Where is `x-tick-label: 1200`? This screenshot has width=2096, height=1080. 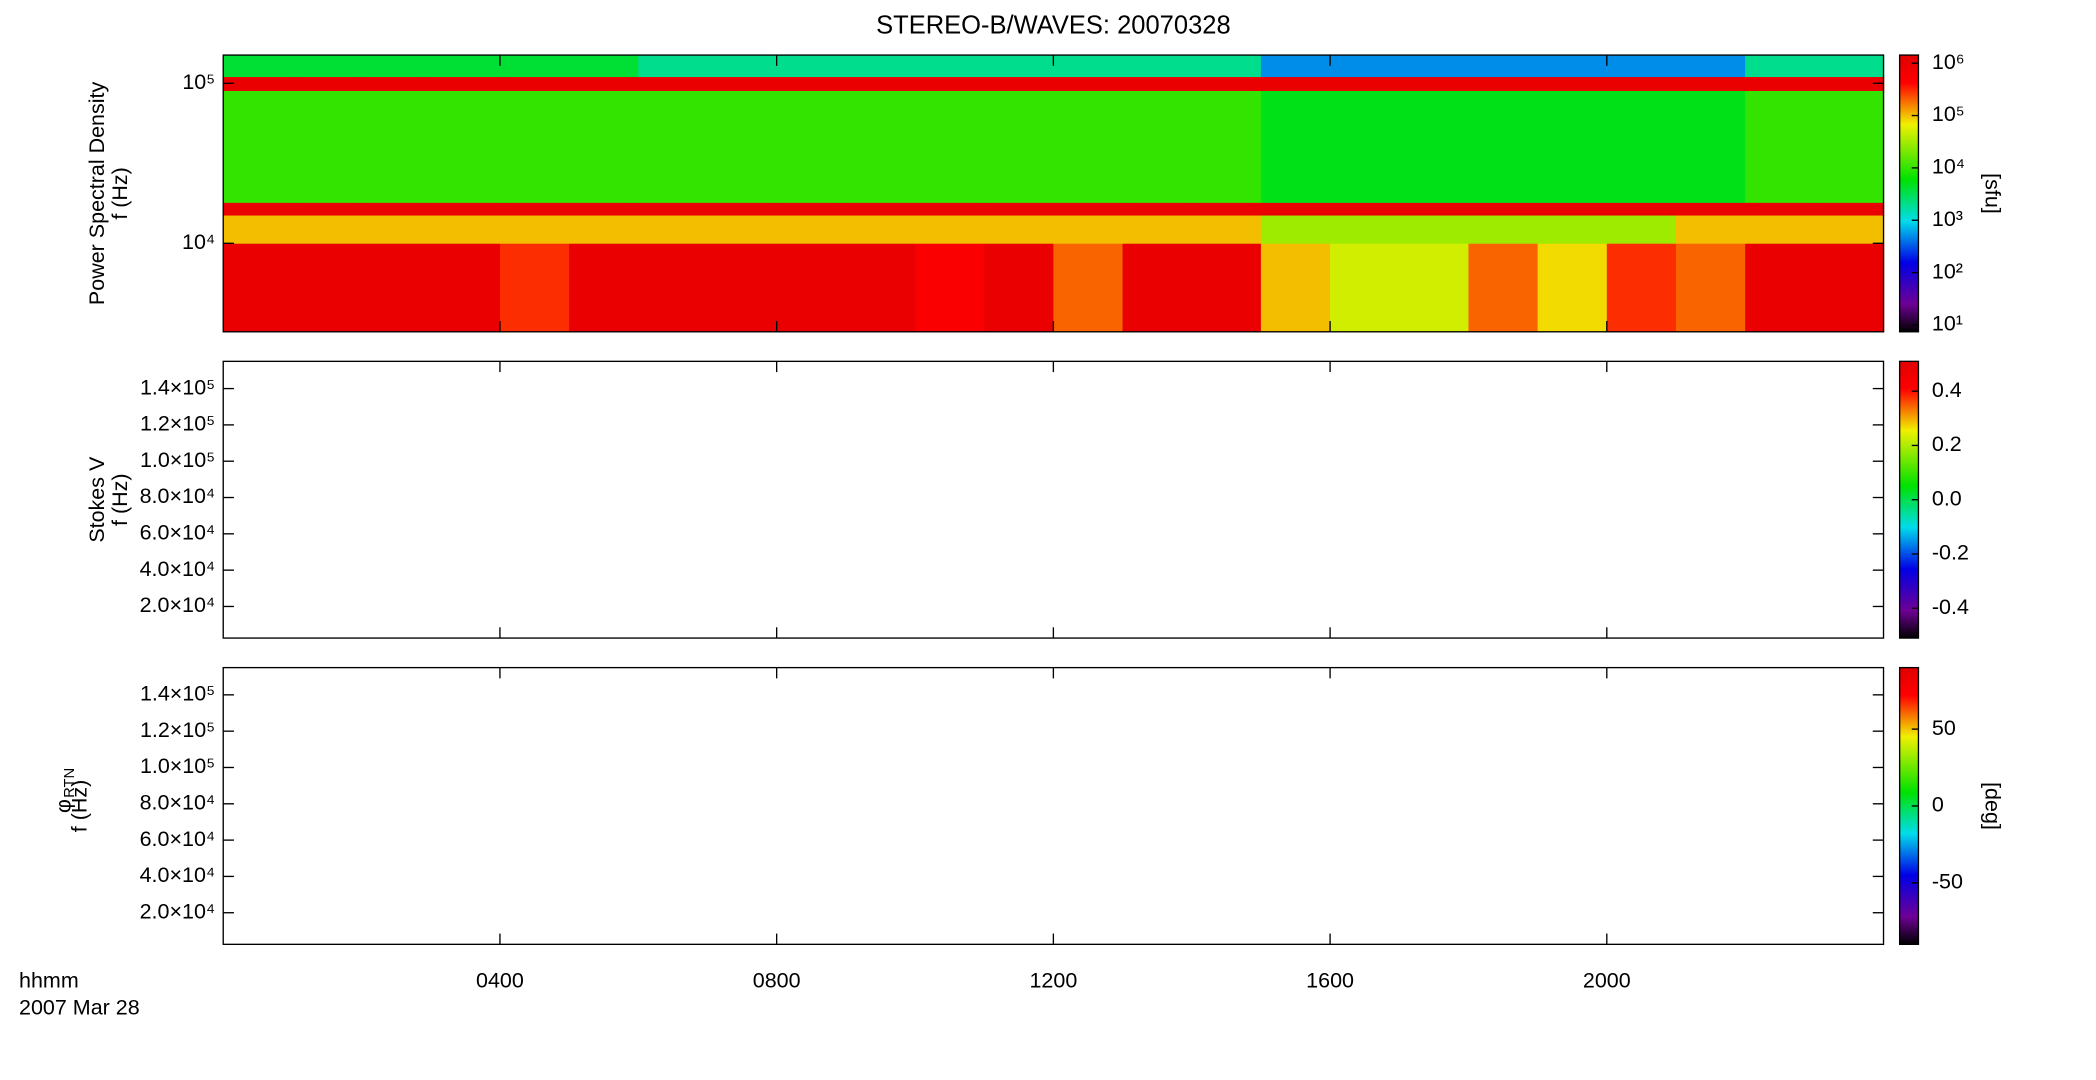
x-tick-label: 1200 is located at coordinates (1053, 981).